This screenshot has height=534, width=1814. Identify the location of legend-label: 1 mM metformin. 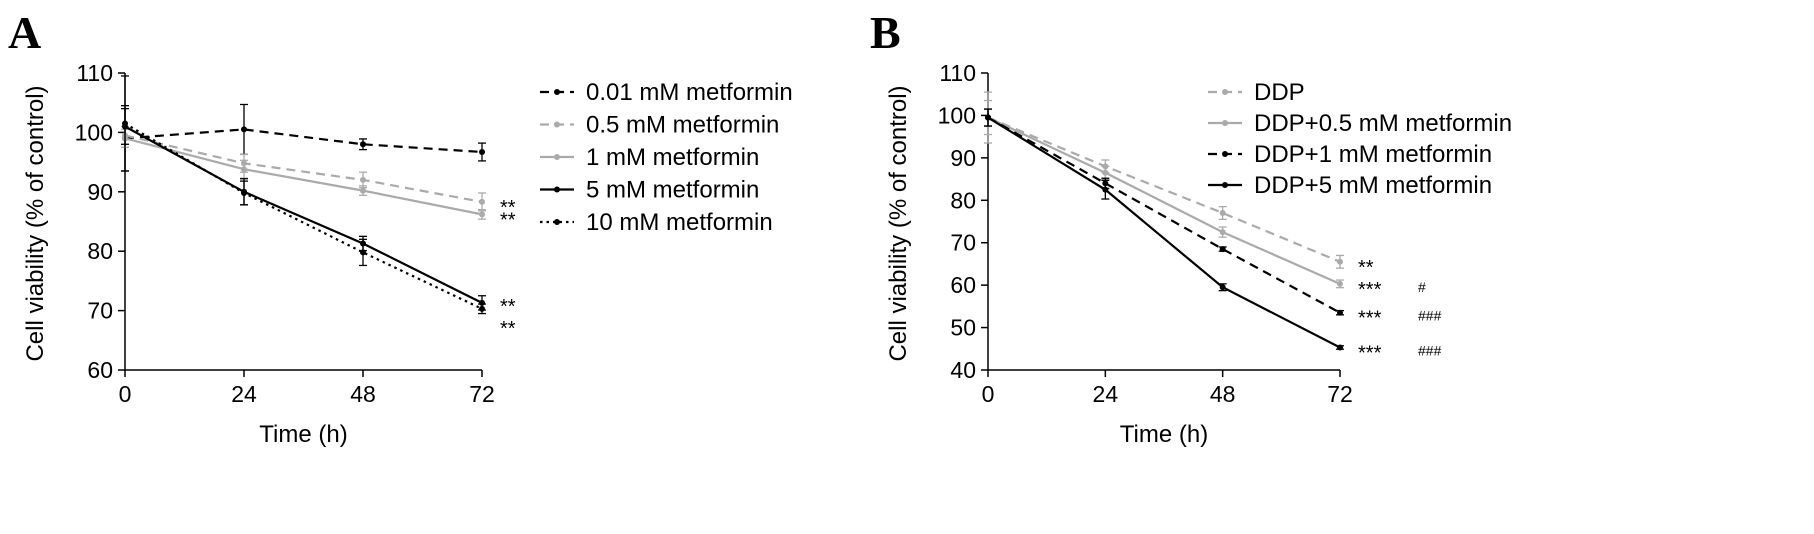
(672, 157).